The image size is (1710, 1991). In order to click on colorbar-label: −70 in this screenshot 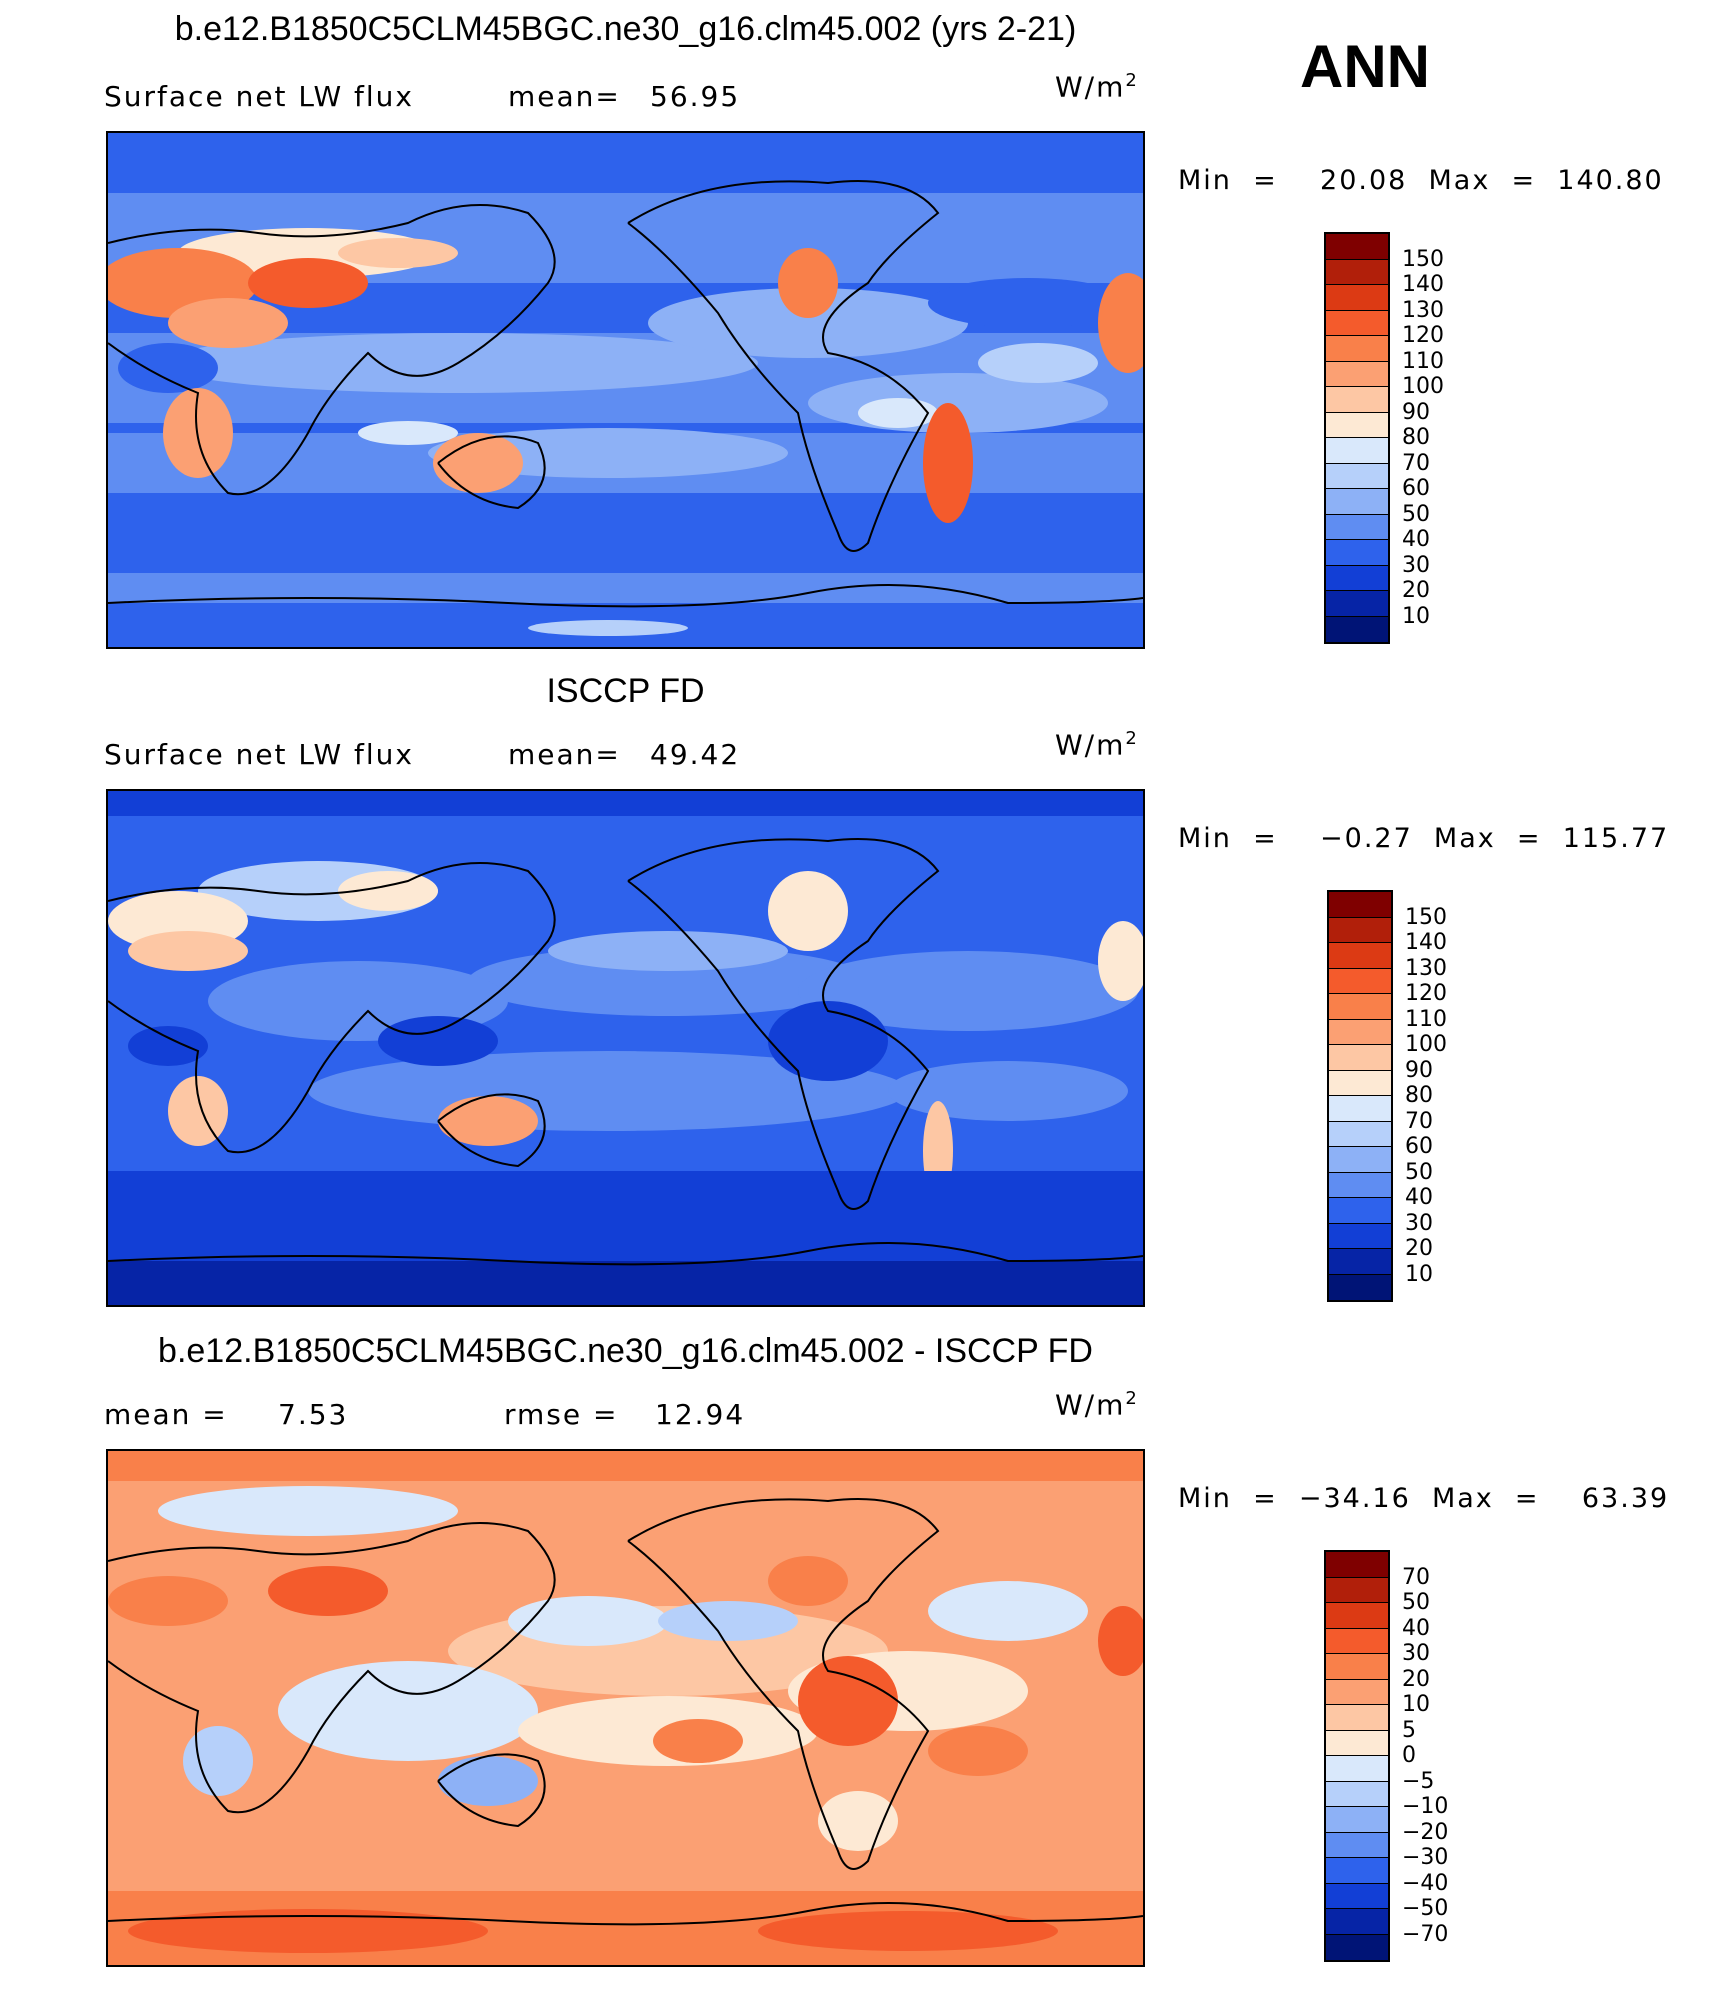, I will do `click(1425, 1934)`.